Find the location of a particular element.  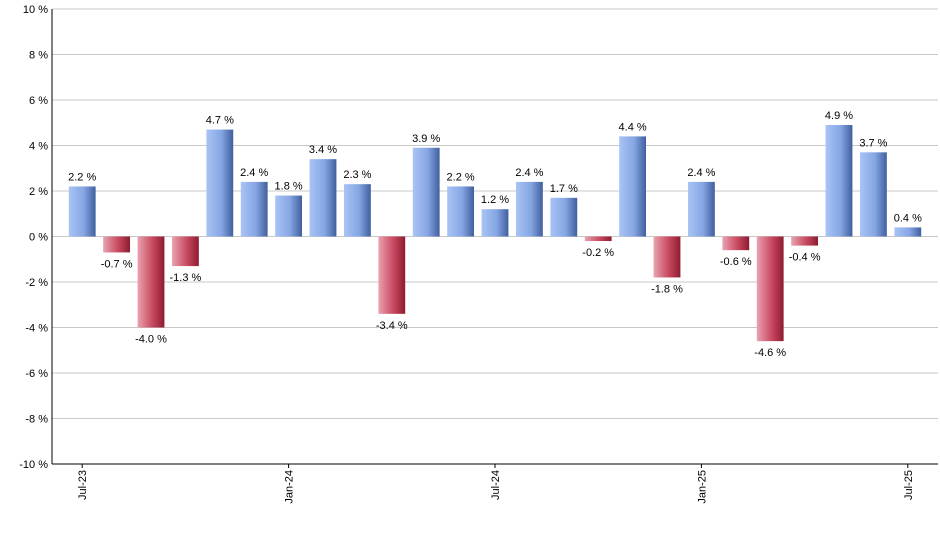

y-tick-label: -4 % is located at coordinates (36, 329).